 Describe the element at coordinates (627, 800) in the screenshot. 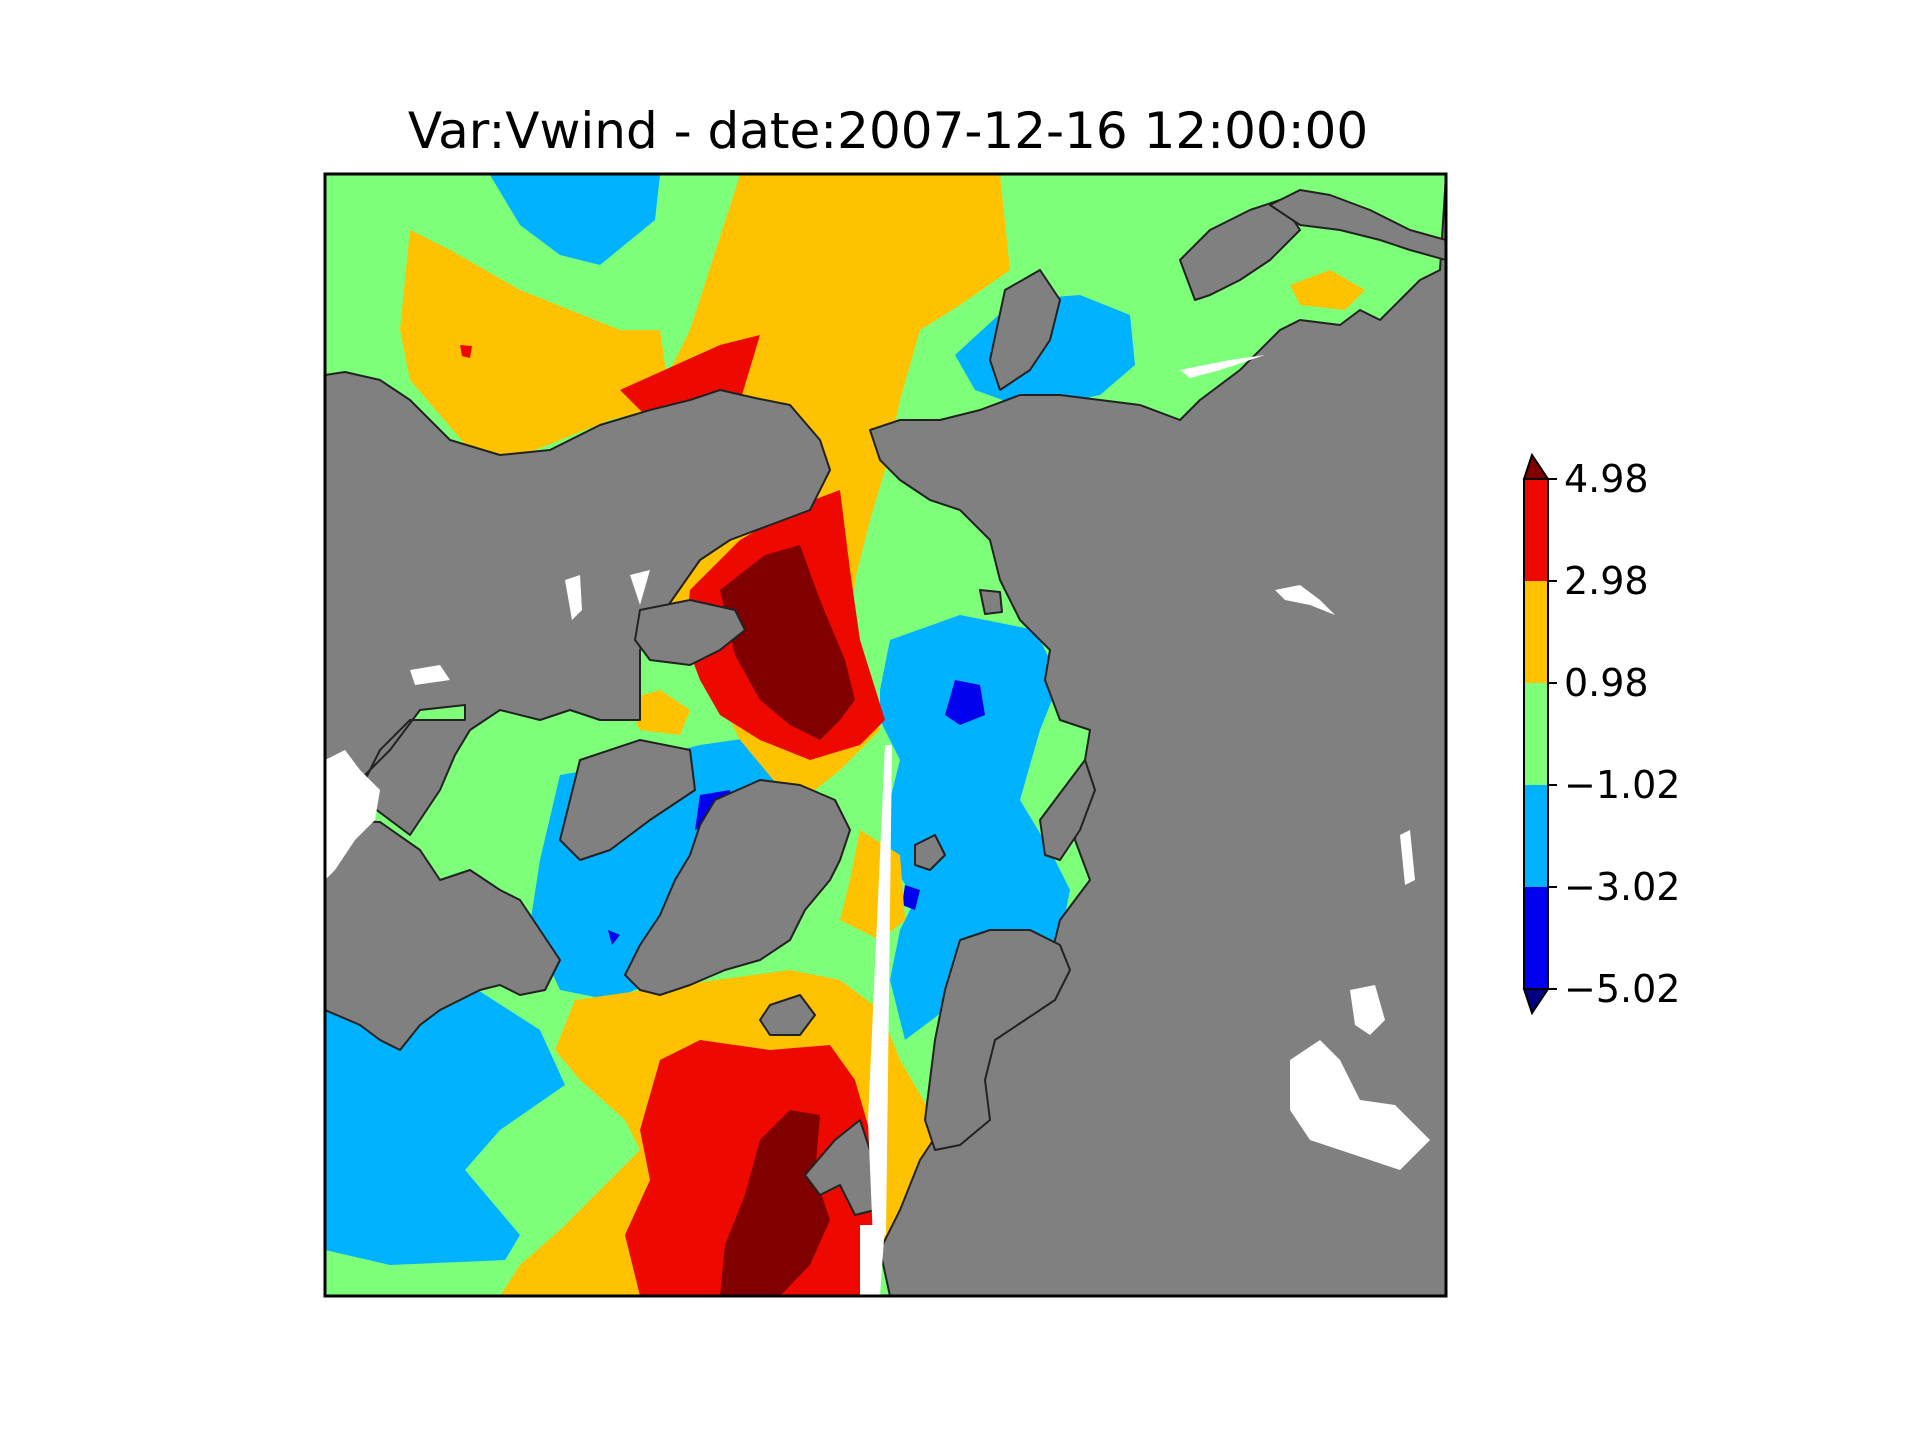

I see `land-baffin` at that location.